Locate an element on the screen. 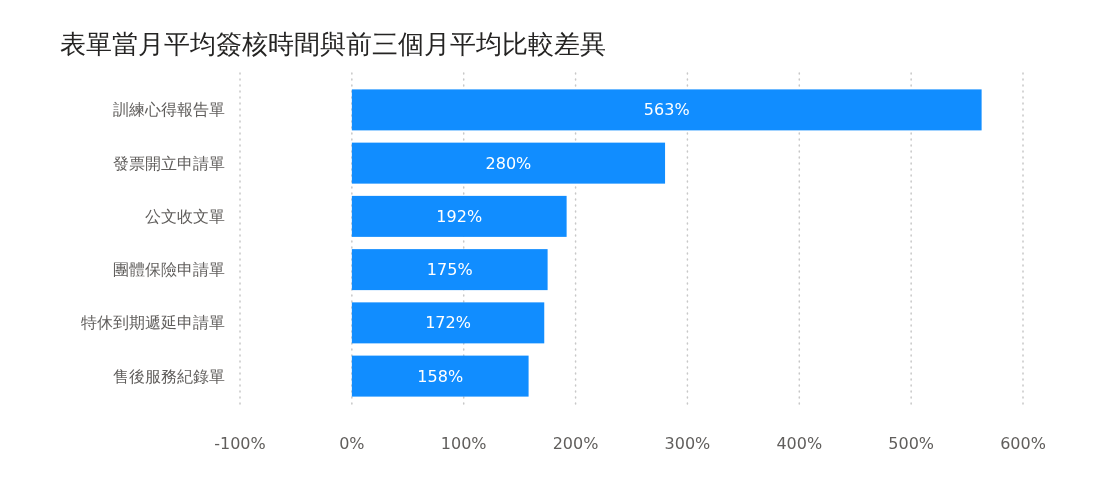  data-label: 280% is located at coordinates (508, 163).